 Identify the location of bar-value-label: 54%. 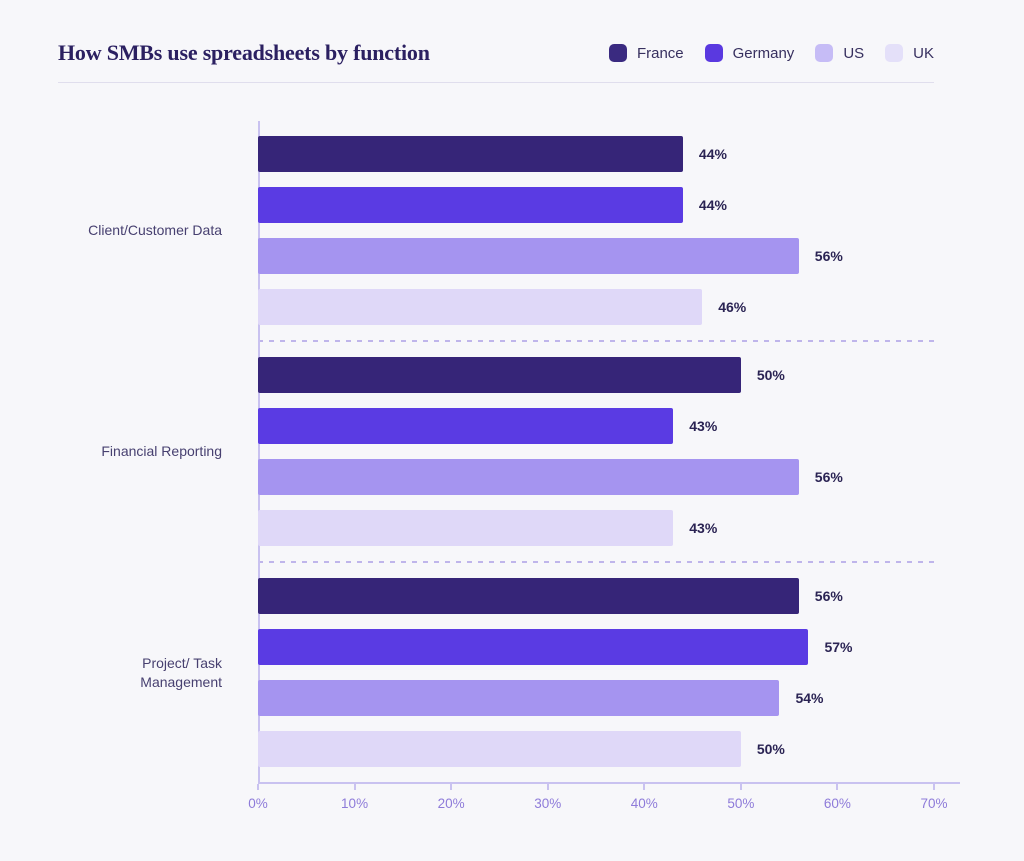
(809, 698).